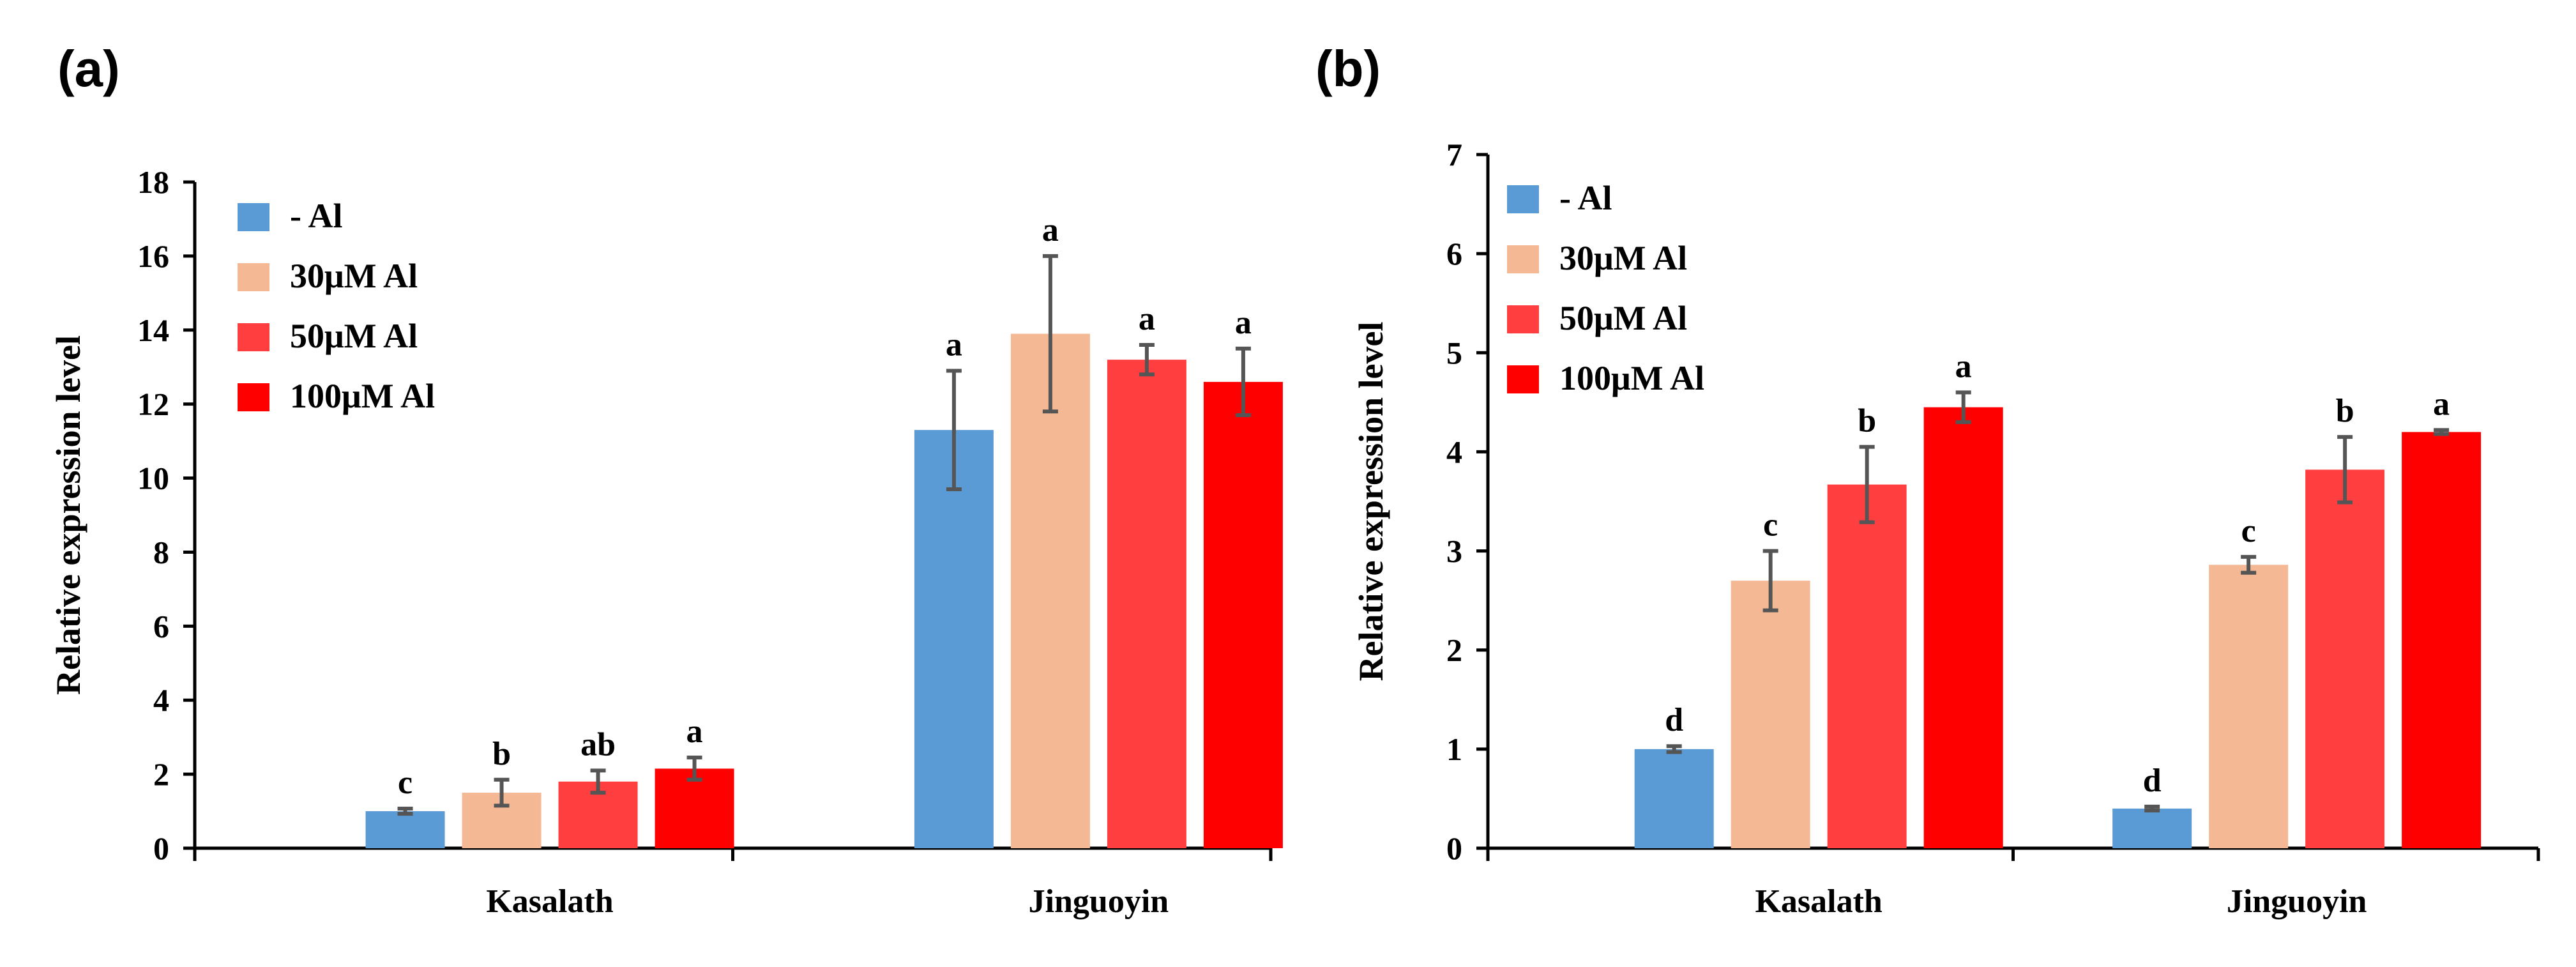  Describe the element at coordinates (1454, 848) in the screenshot. I see `panel-b-ytick-label: 0` at that location.